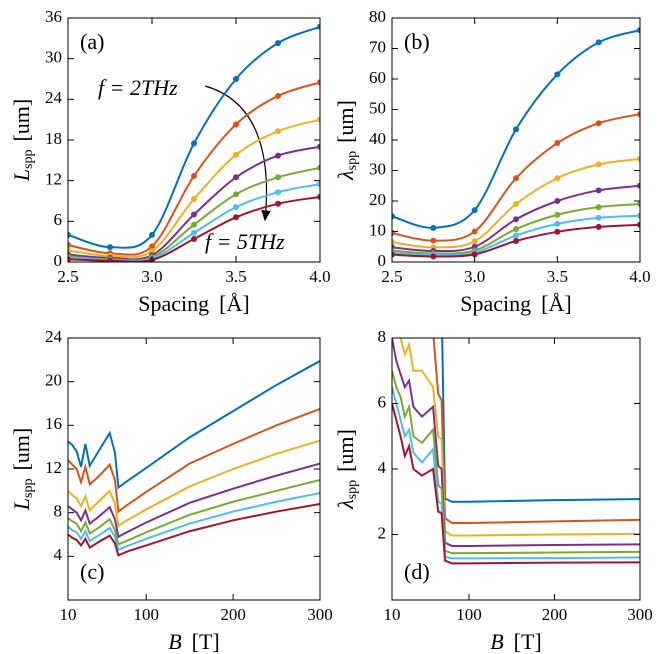 Image resolution: width=668 pixels, height=654 pixels. Describe the element at coordinates (377, 46) in the screenshot. I see `y-tick-label: 70` at that location.